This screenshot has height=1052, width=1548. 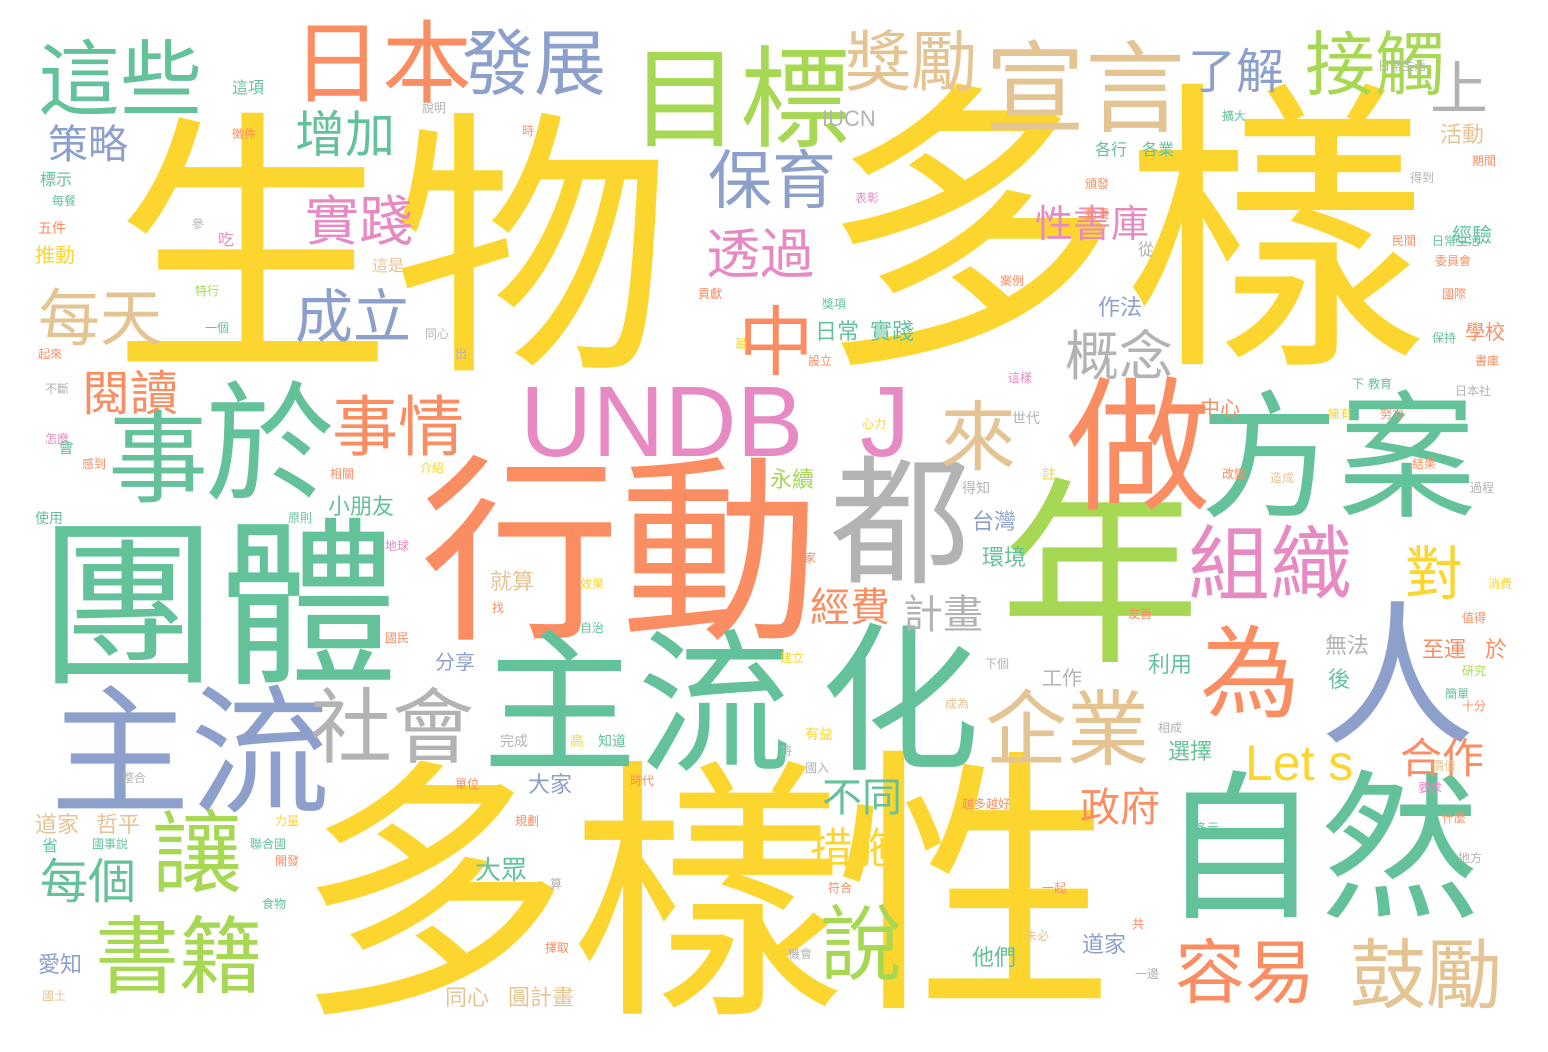 I want to click on word-geye: 各業, so click(x=1158, y=150).